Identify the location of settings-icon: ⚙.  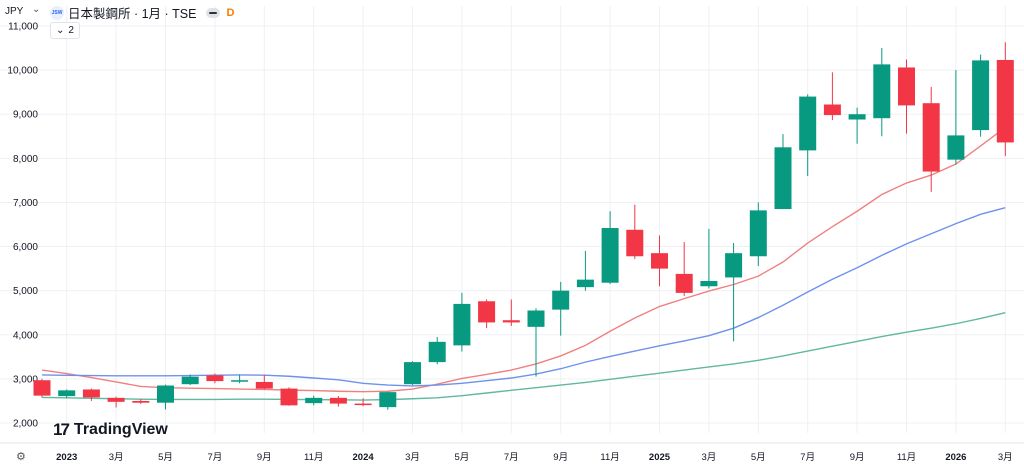
(21, 457).